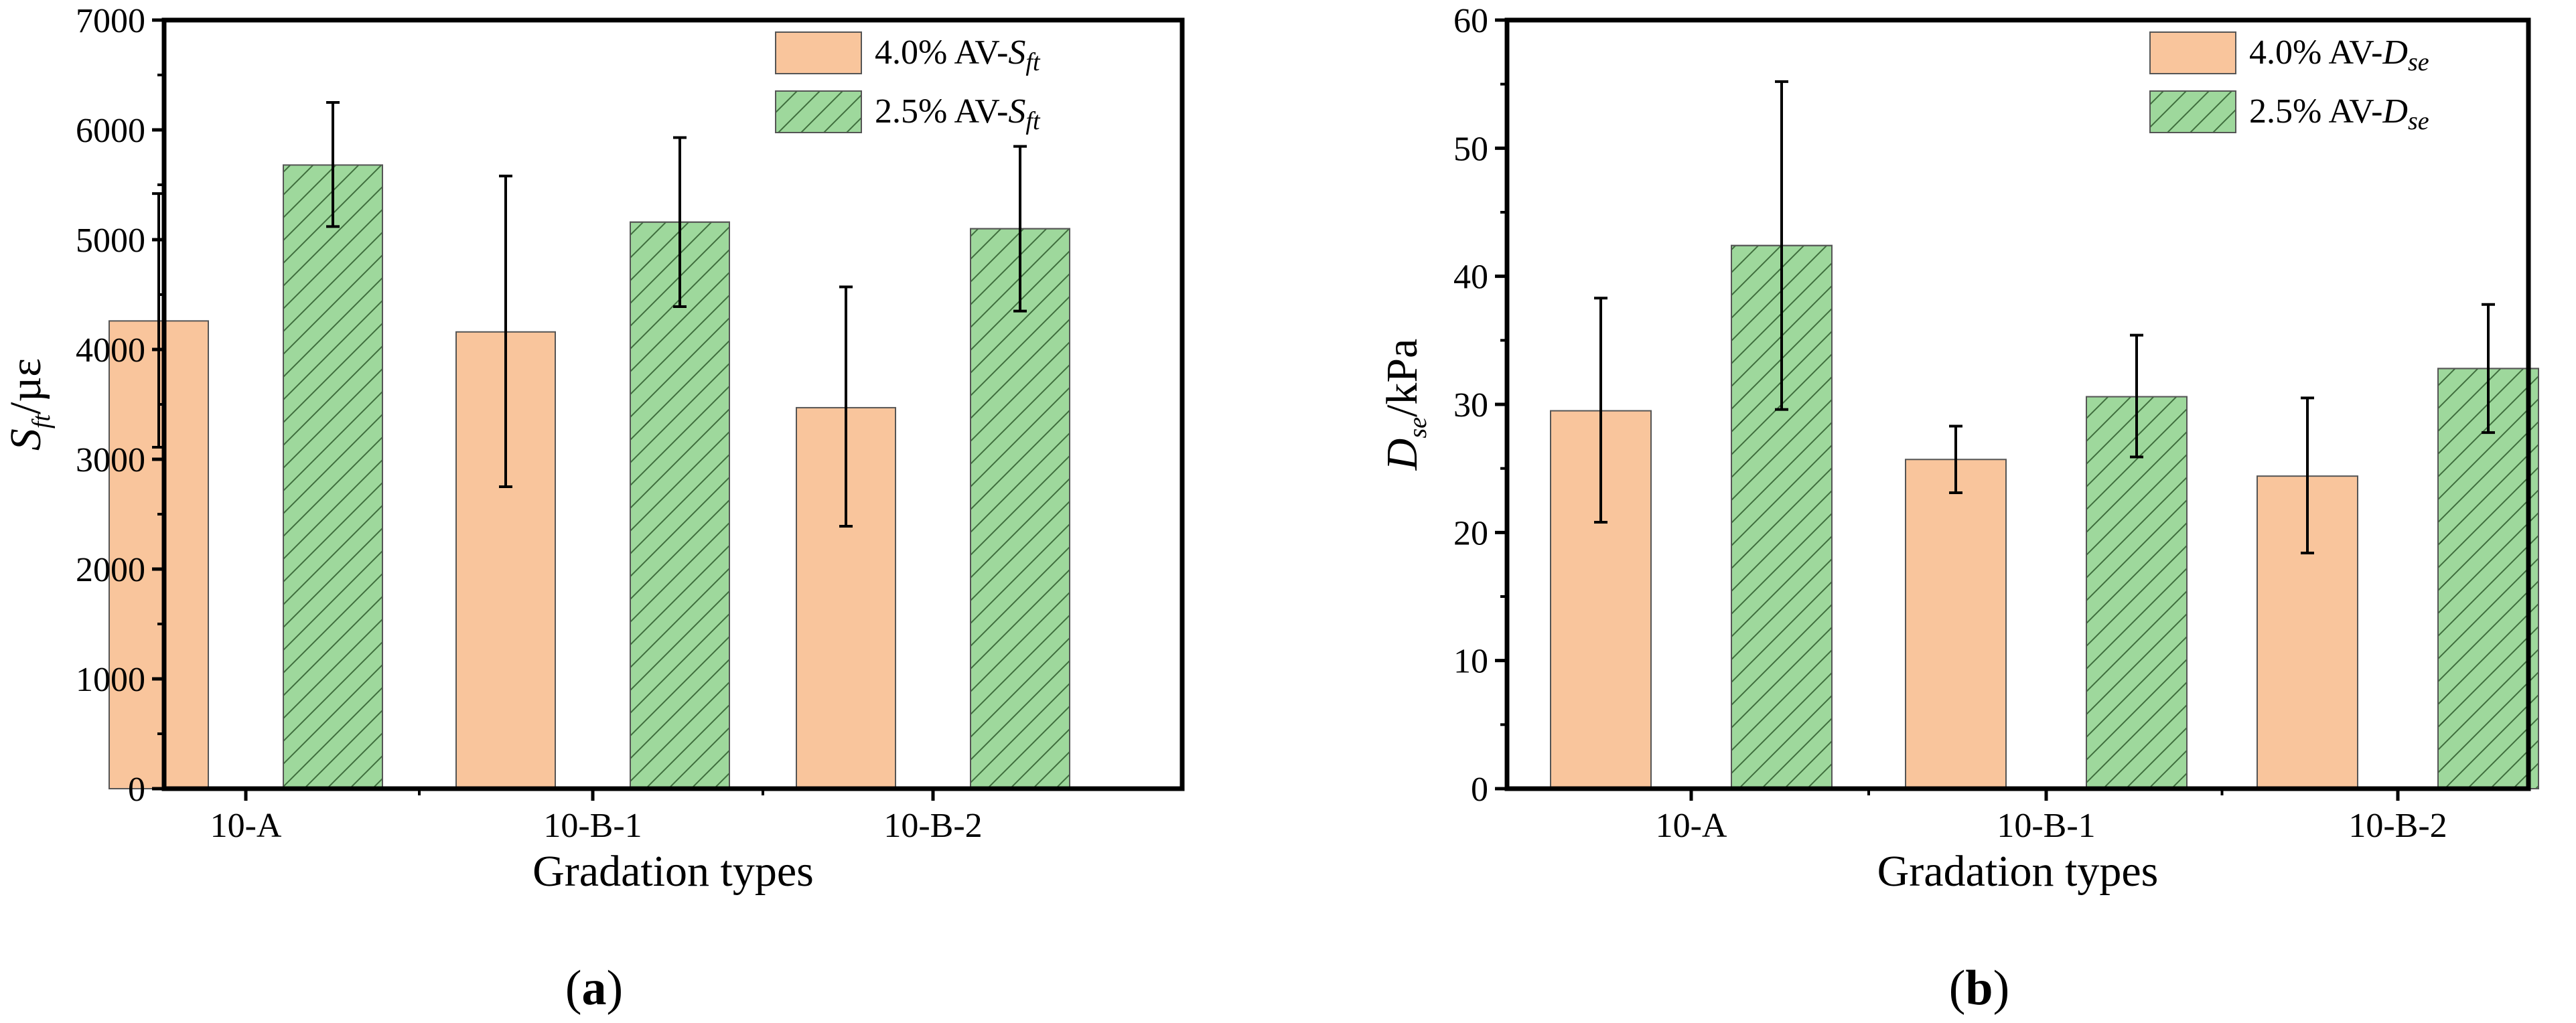  Describe the element at coordinates (110, 460) in the screenshot. I see `y-tick-label: 3000` at that location.